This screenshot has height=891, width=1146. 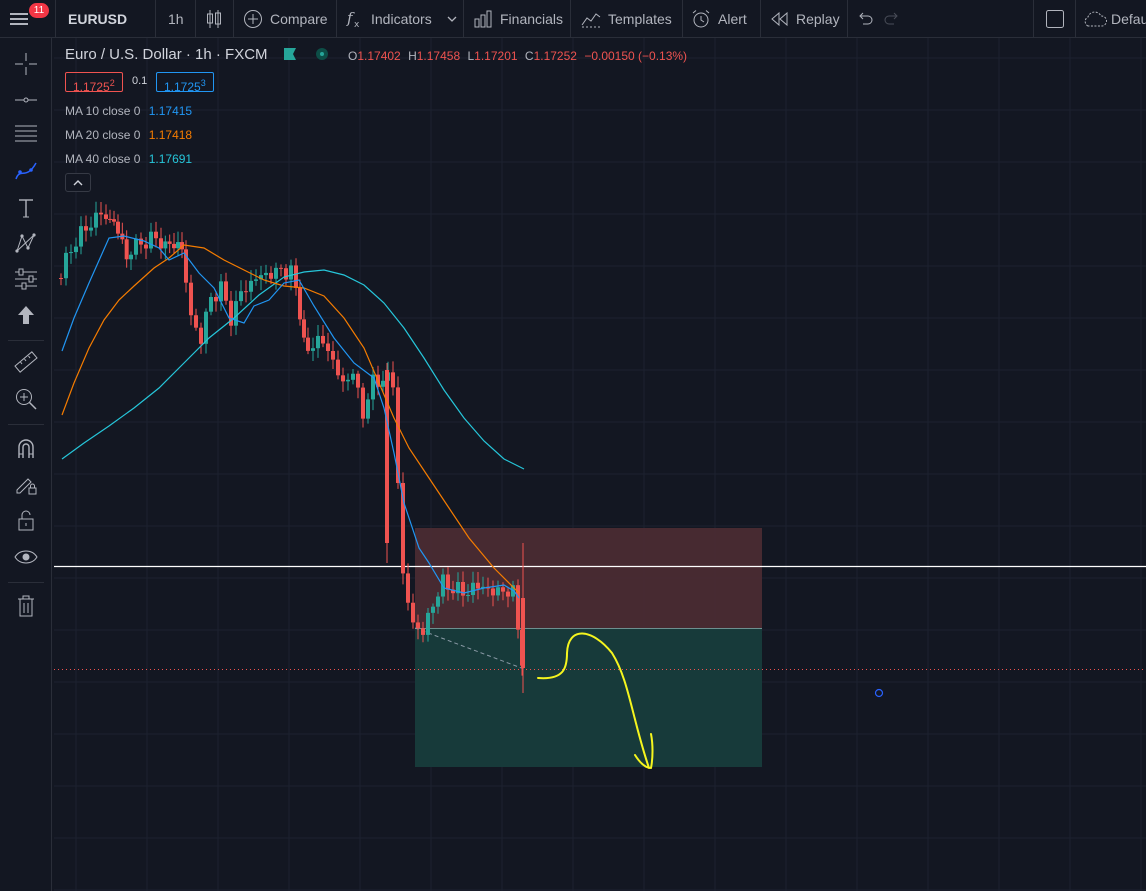 What do you see at coordinates (868, 18) in the screenshot?
I see `undo-button` at bounding box center [868, 18].